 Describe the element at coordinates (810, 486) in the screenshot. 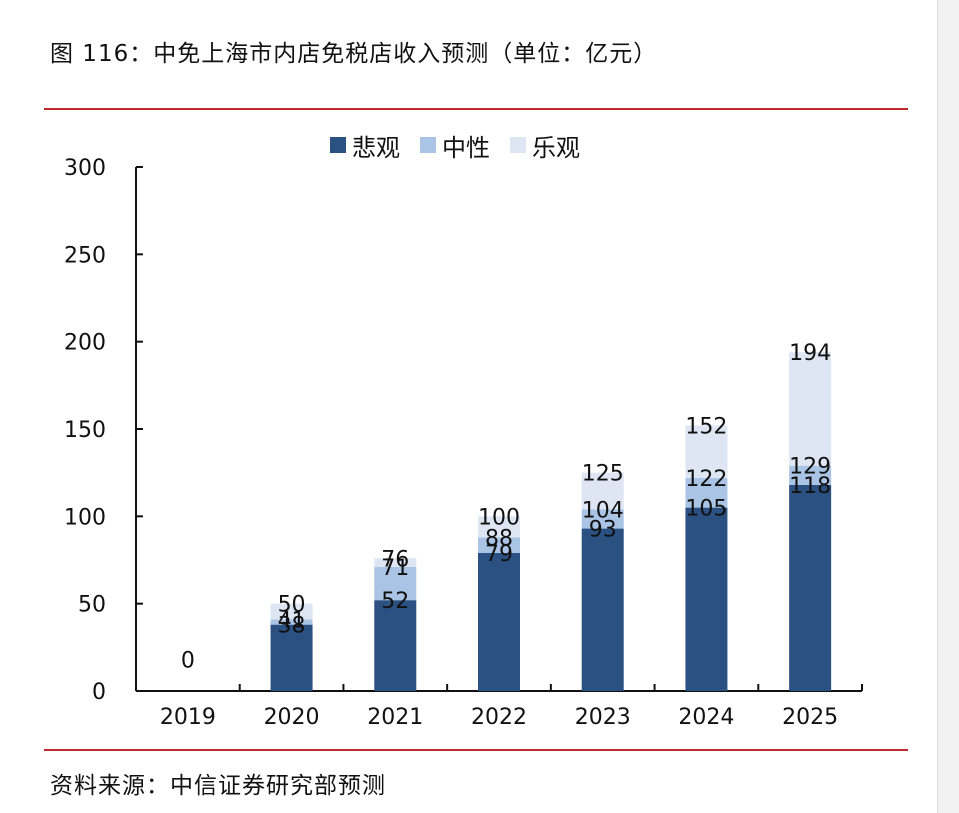

I see `data-label: 118` at that location.